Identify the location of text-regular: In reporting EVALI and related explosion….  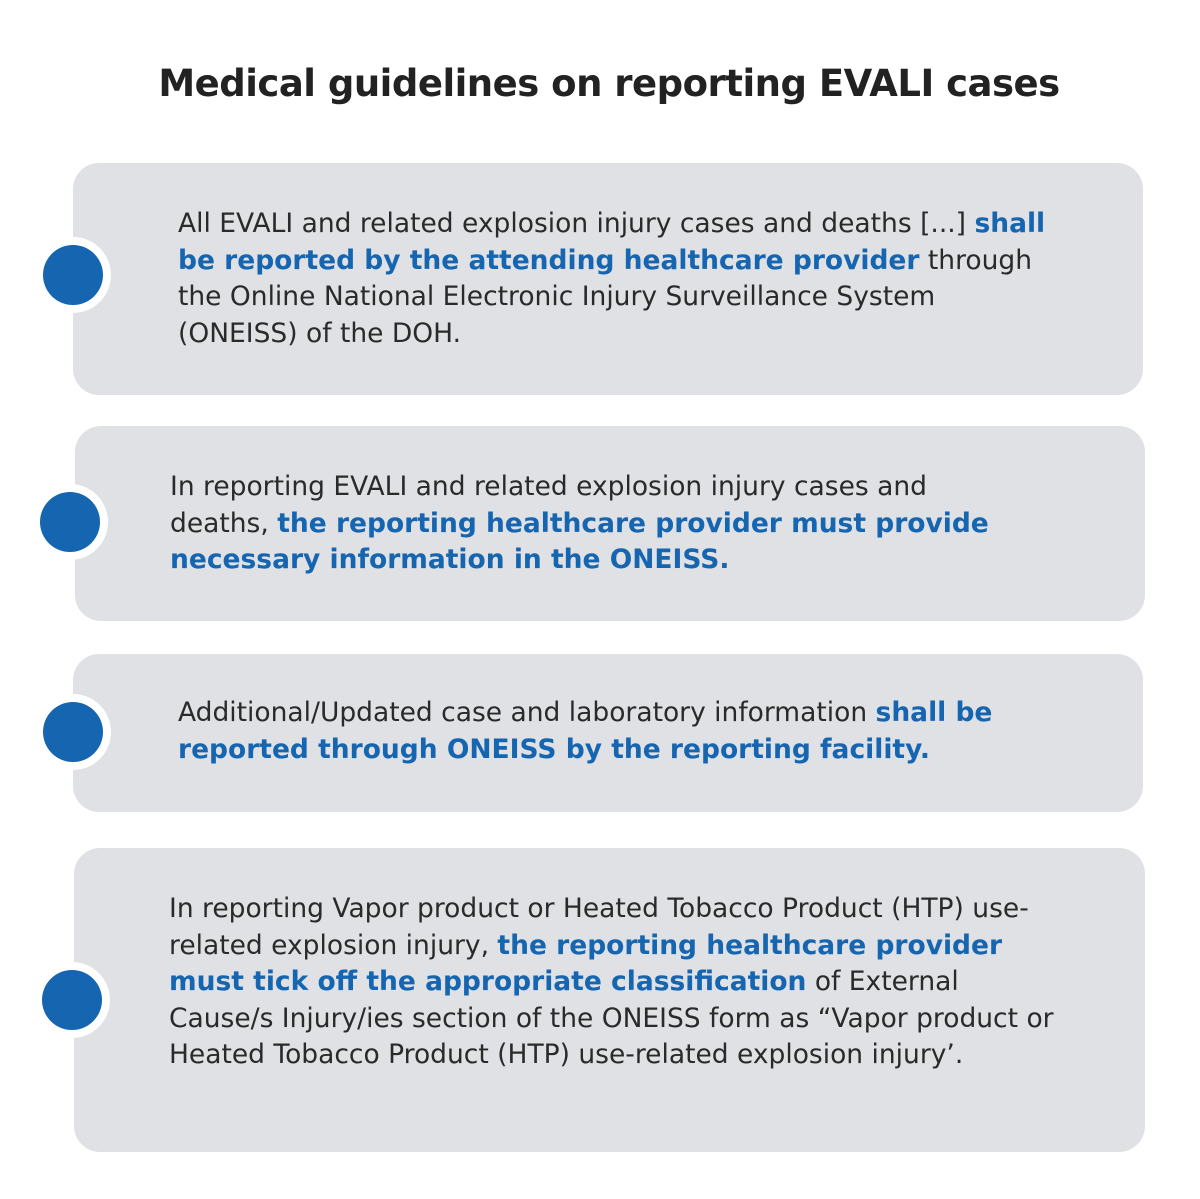
(548, 505).